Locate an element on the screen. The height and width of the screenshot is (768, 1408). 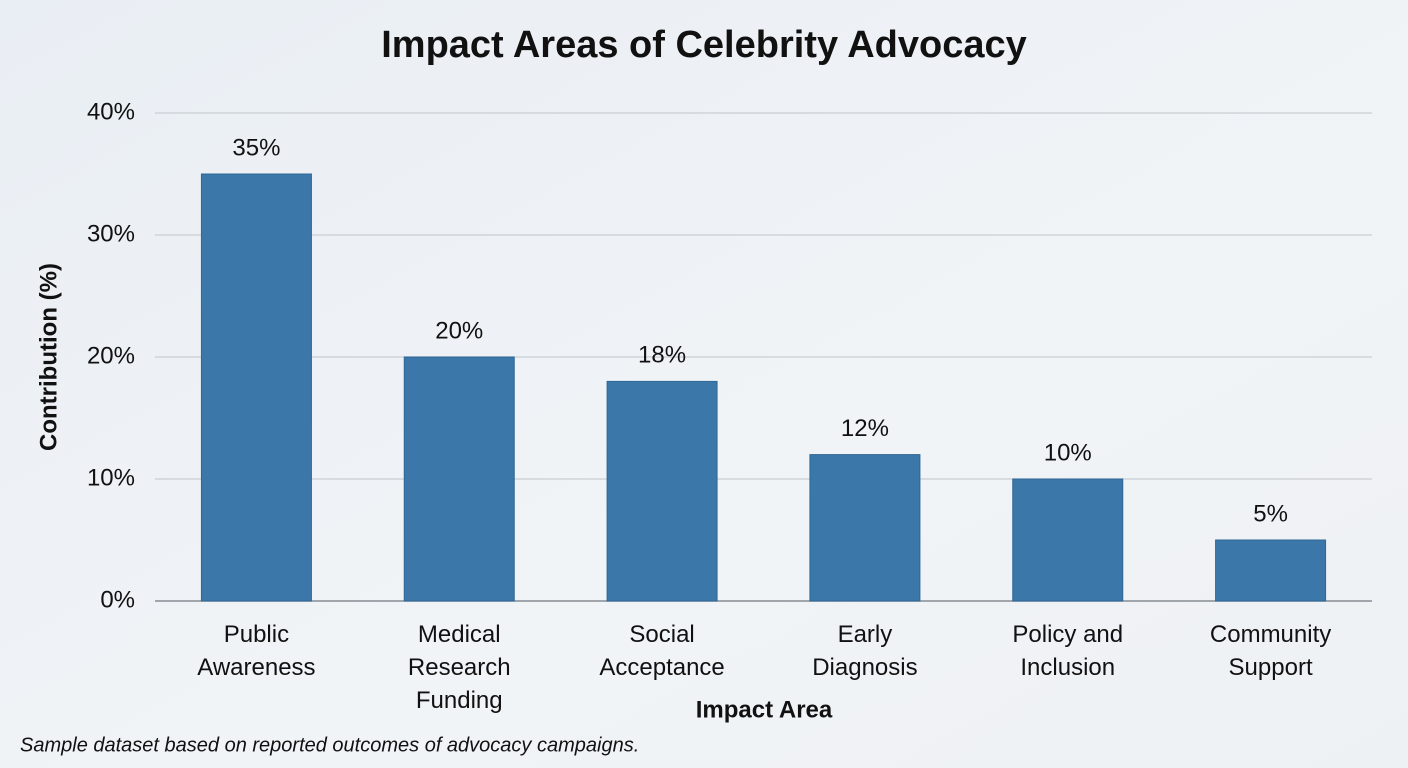
value-label: 10% is located at coordinates (1068, 452).